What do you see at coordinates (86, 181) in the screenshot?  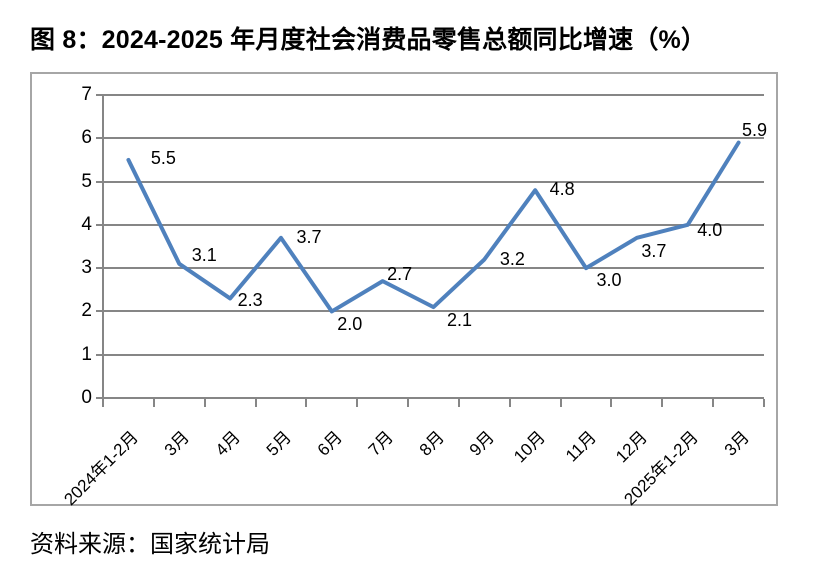 I see `y-axis-label: 5` at bounding box center [86, 181].